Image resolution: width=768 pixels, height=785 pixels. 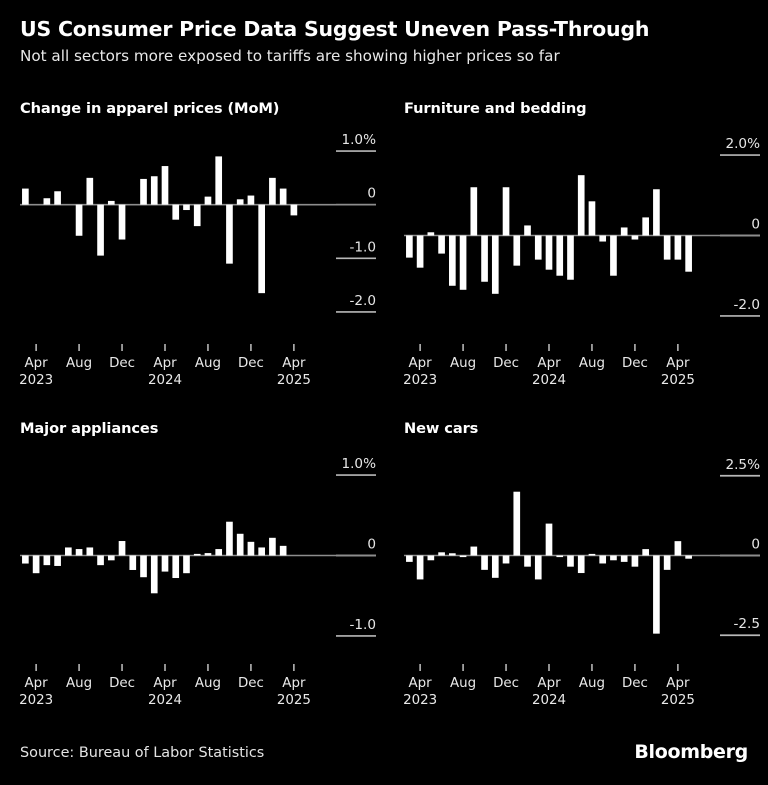 What do you see at coordinates (742, 144) in the screenshot?
I see `y-axis-label: 2.0%` at bounding box center [742, 144].